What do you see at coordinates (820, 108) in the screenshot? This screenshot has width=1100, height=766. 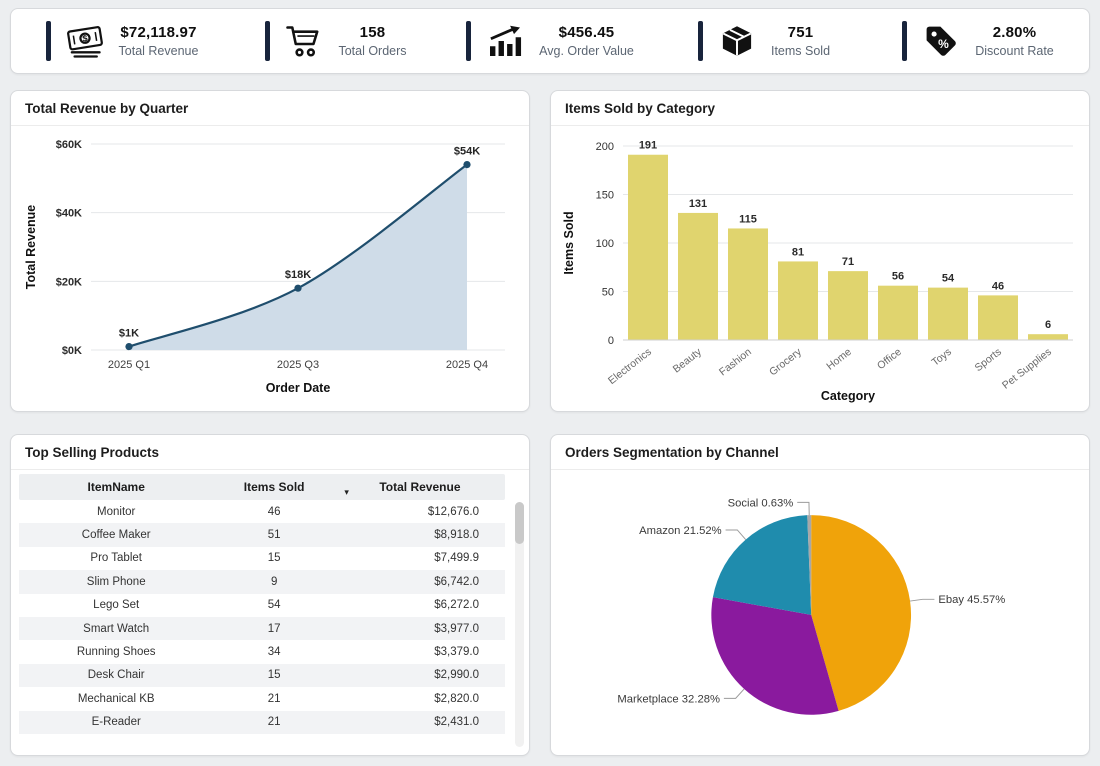 I see `card-title-items-by-category: Items Sold by Category` at bounding box center [820, 108].